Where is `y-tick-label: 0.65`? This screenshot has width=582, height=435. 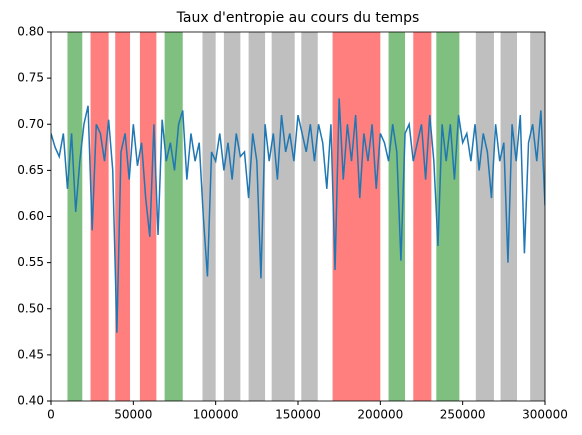 y-tick-label: 0.65 is located at coordinates (30, 170).